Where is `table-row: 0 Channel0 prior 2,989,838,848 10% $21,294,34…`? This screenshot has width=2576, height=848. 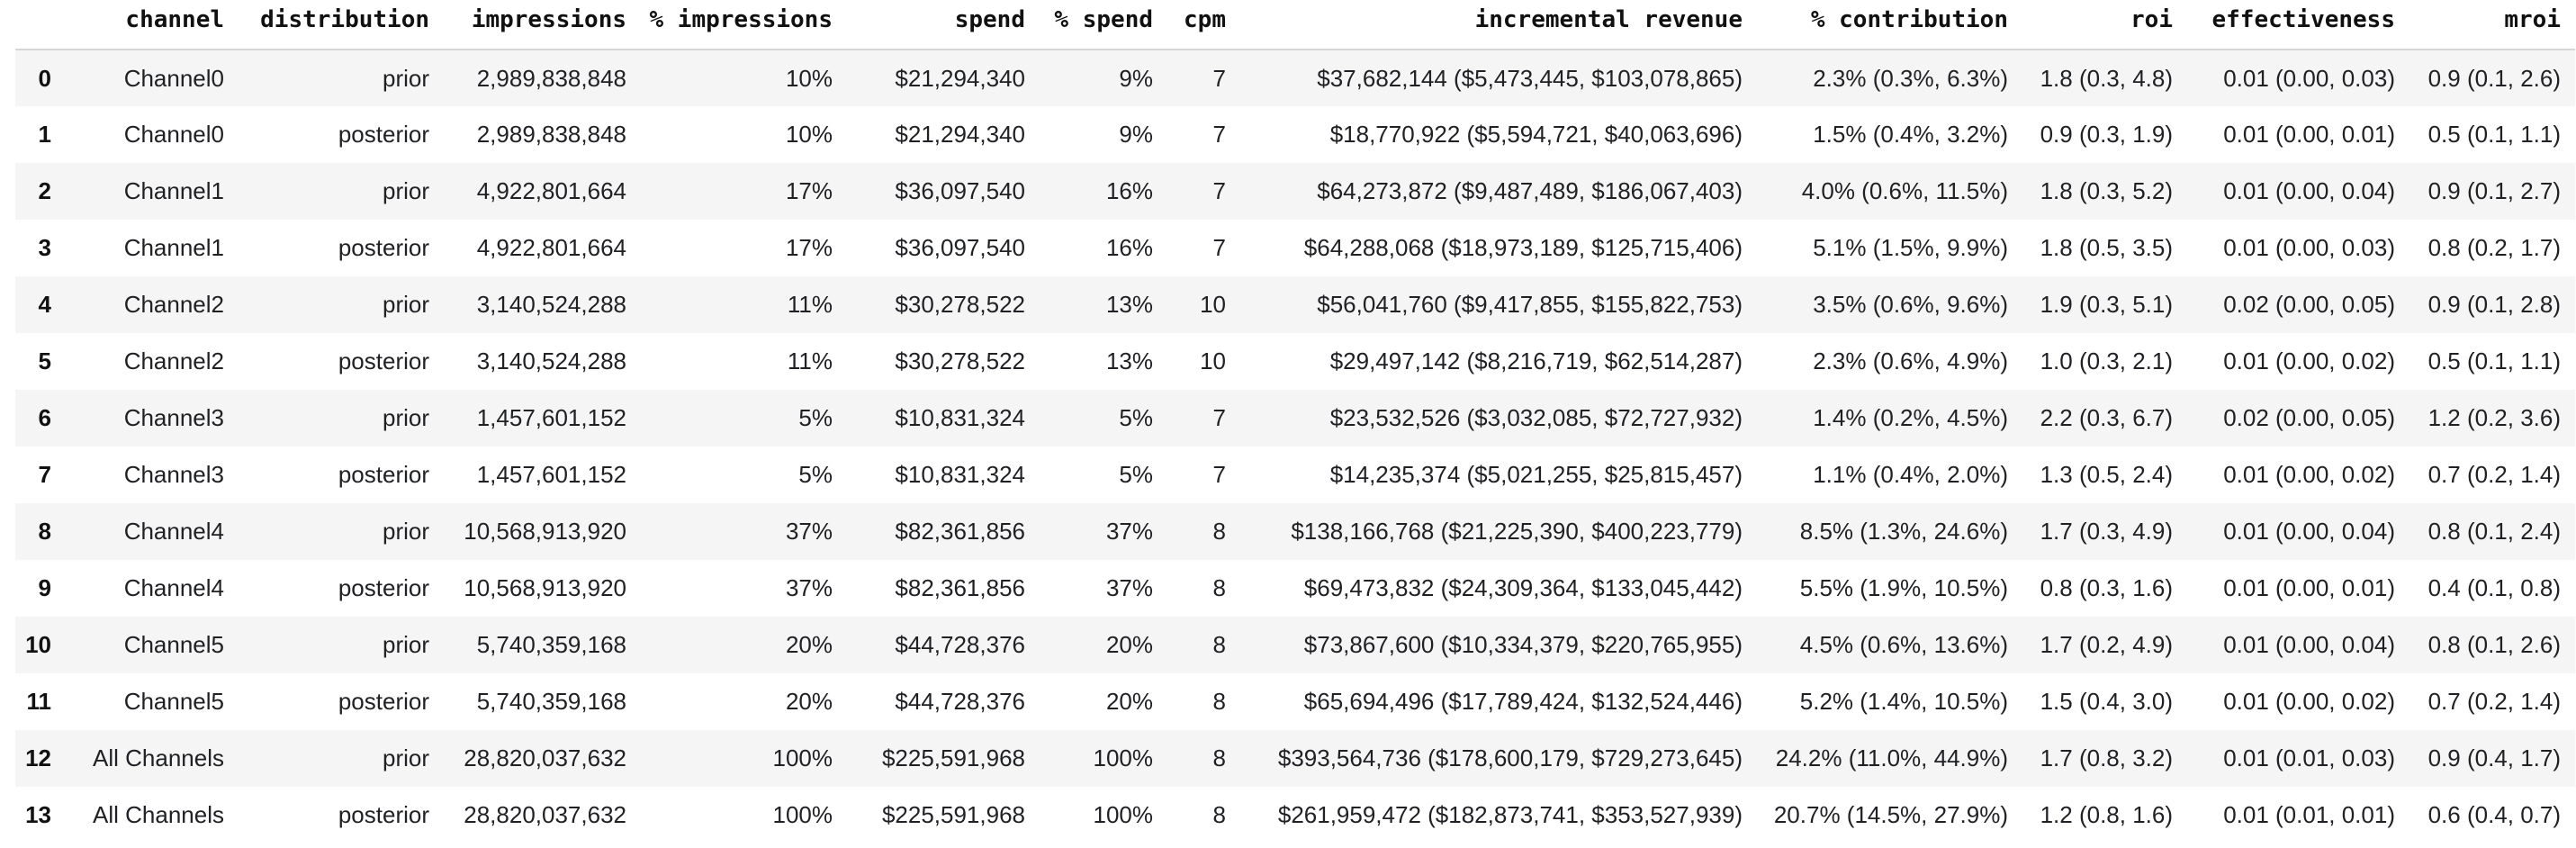
table-row: 0 Channel0 prior 2,989,838,848 10% $21,294,34… is located at coordinates (1295, 78).